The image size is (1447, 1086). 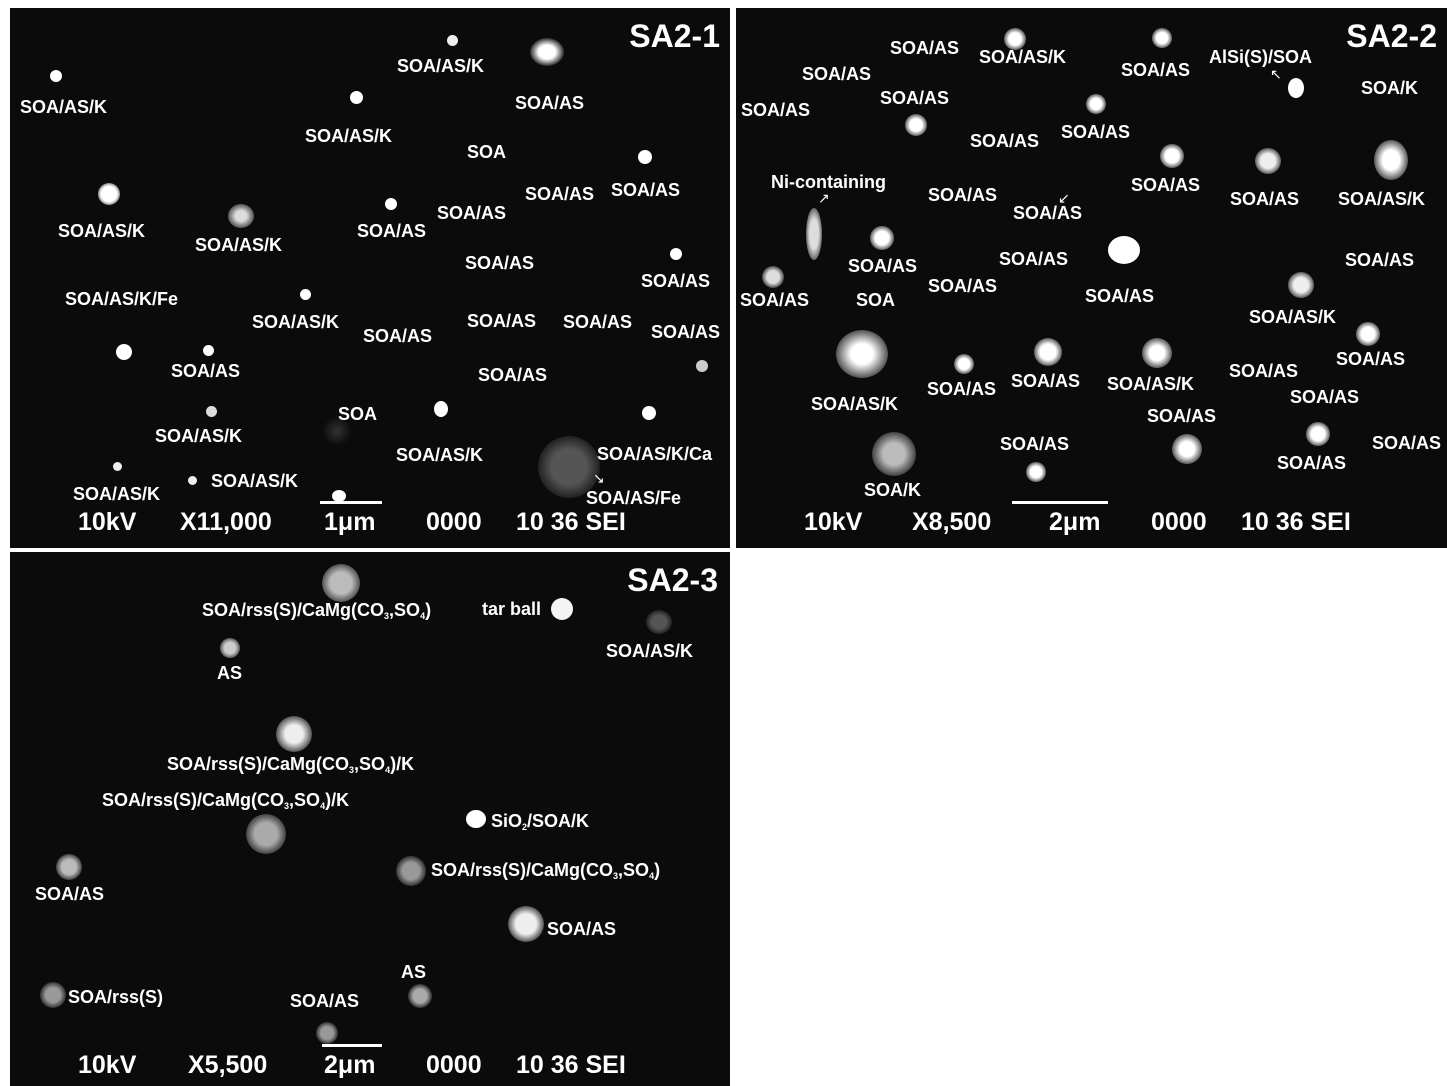 I want to click on arrow-icon: ↙, so click(x=1064, y=198).